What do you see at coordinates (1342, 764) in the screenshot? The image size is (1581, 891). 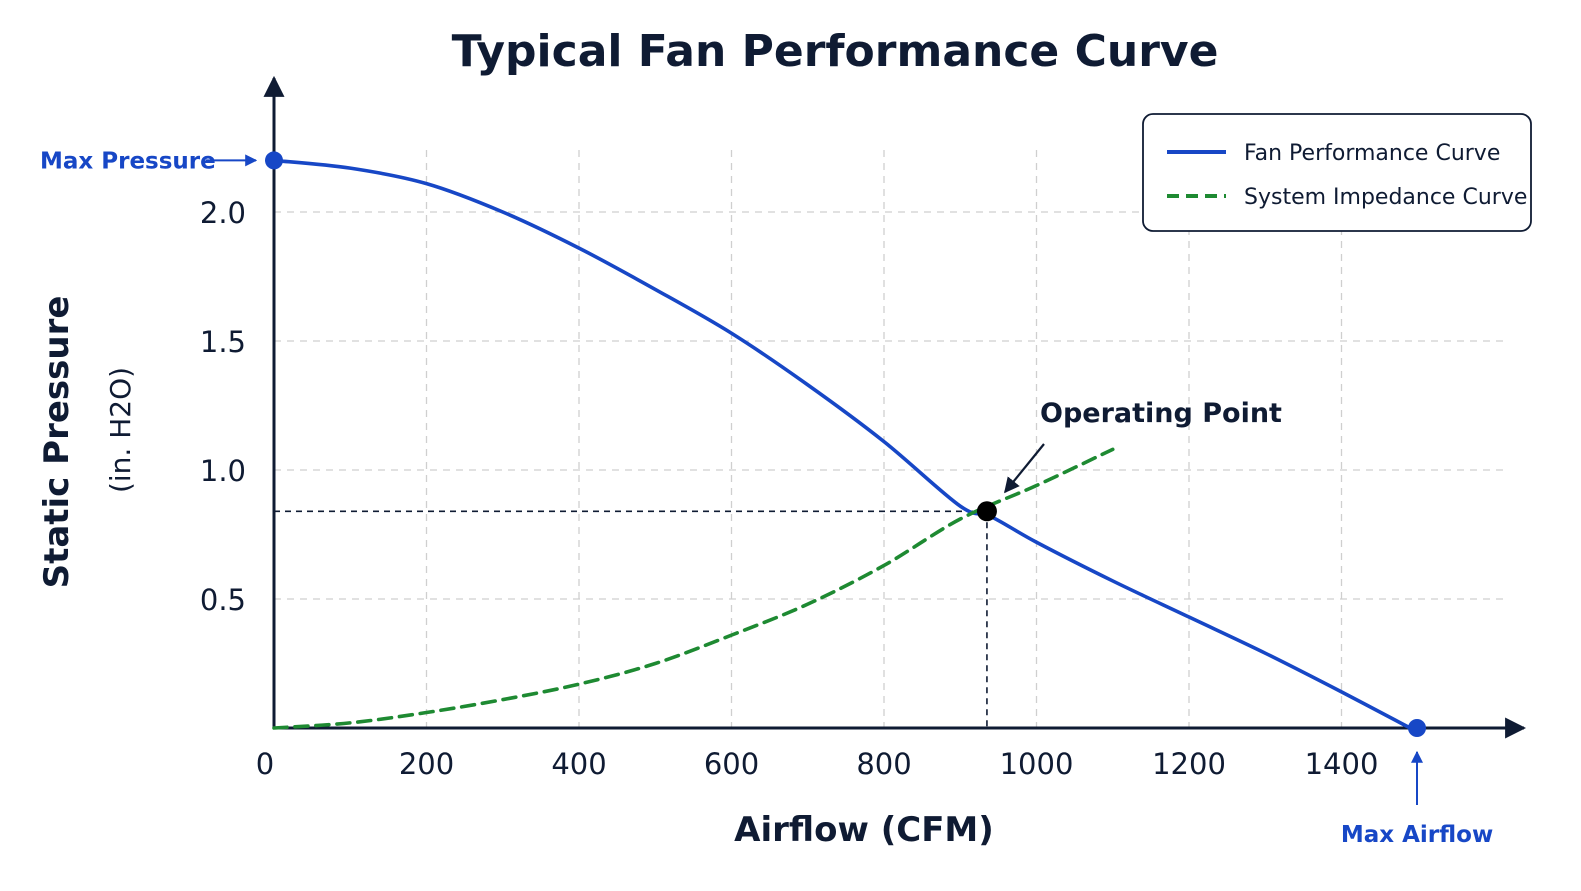 I see `x-tick-label: 1400` at bounding box center [1342, 764].